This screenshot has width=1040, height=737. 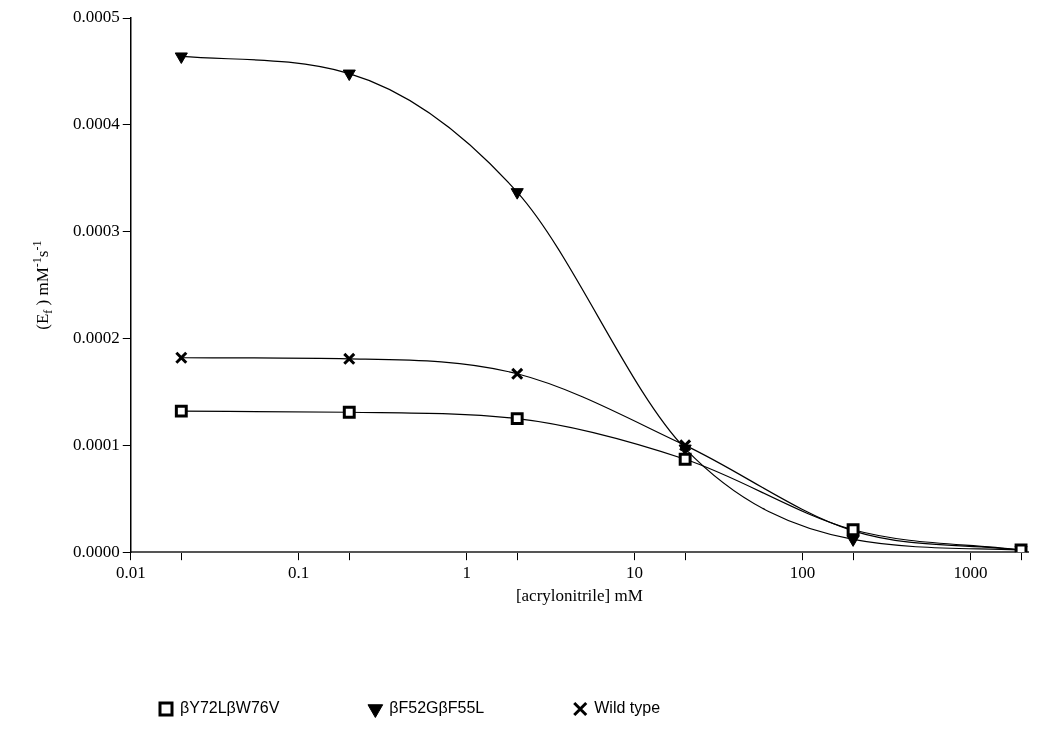 I want to click on x-tick-label: 1, so click(x=466, y=572).